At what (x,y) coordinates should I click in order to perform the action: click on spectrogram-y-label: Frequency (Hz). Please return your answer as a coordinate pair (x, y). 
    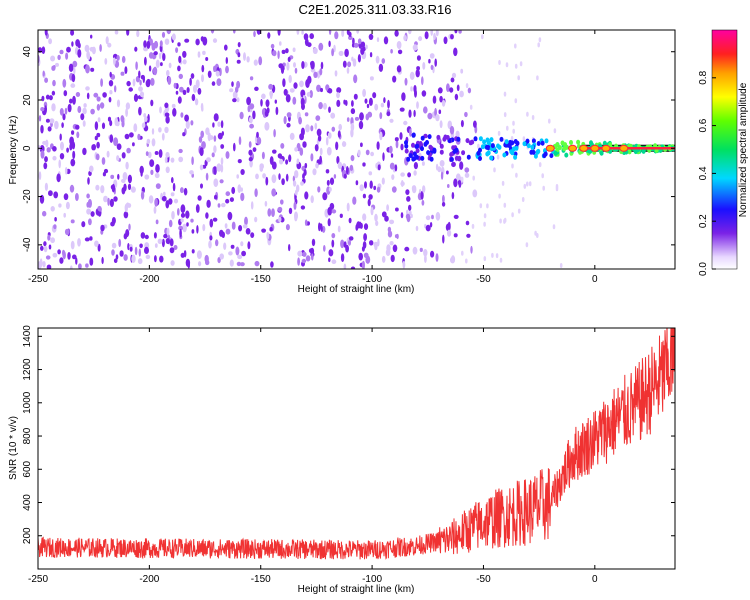
    Looking at the image, I should click on (13, 150).